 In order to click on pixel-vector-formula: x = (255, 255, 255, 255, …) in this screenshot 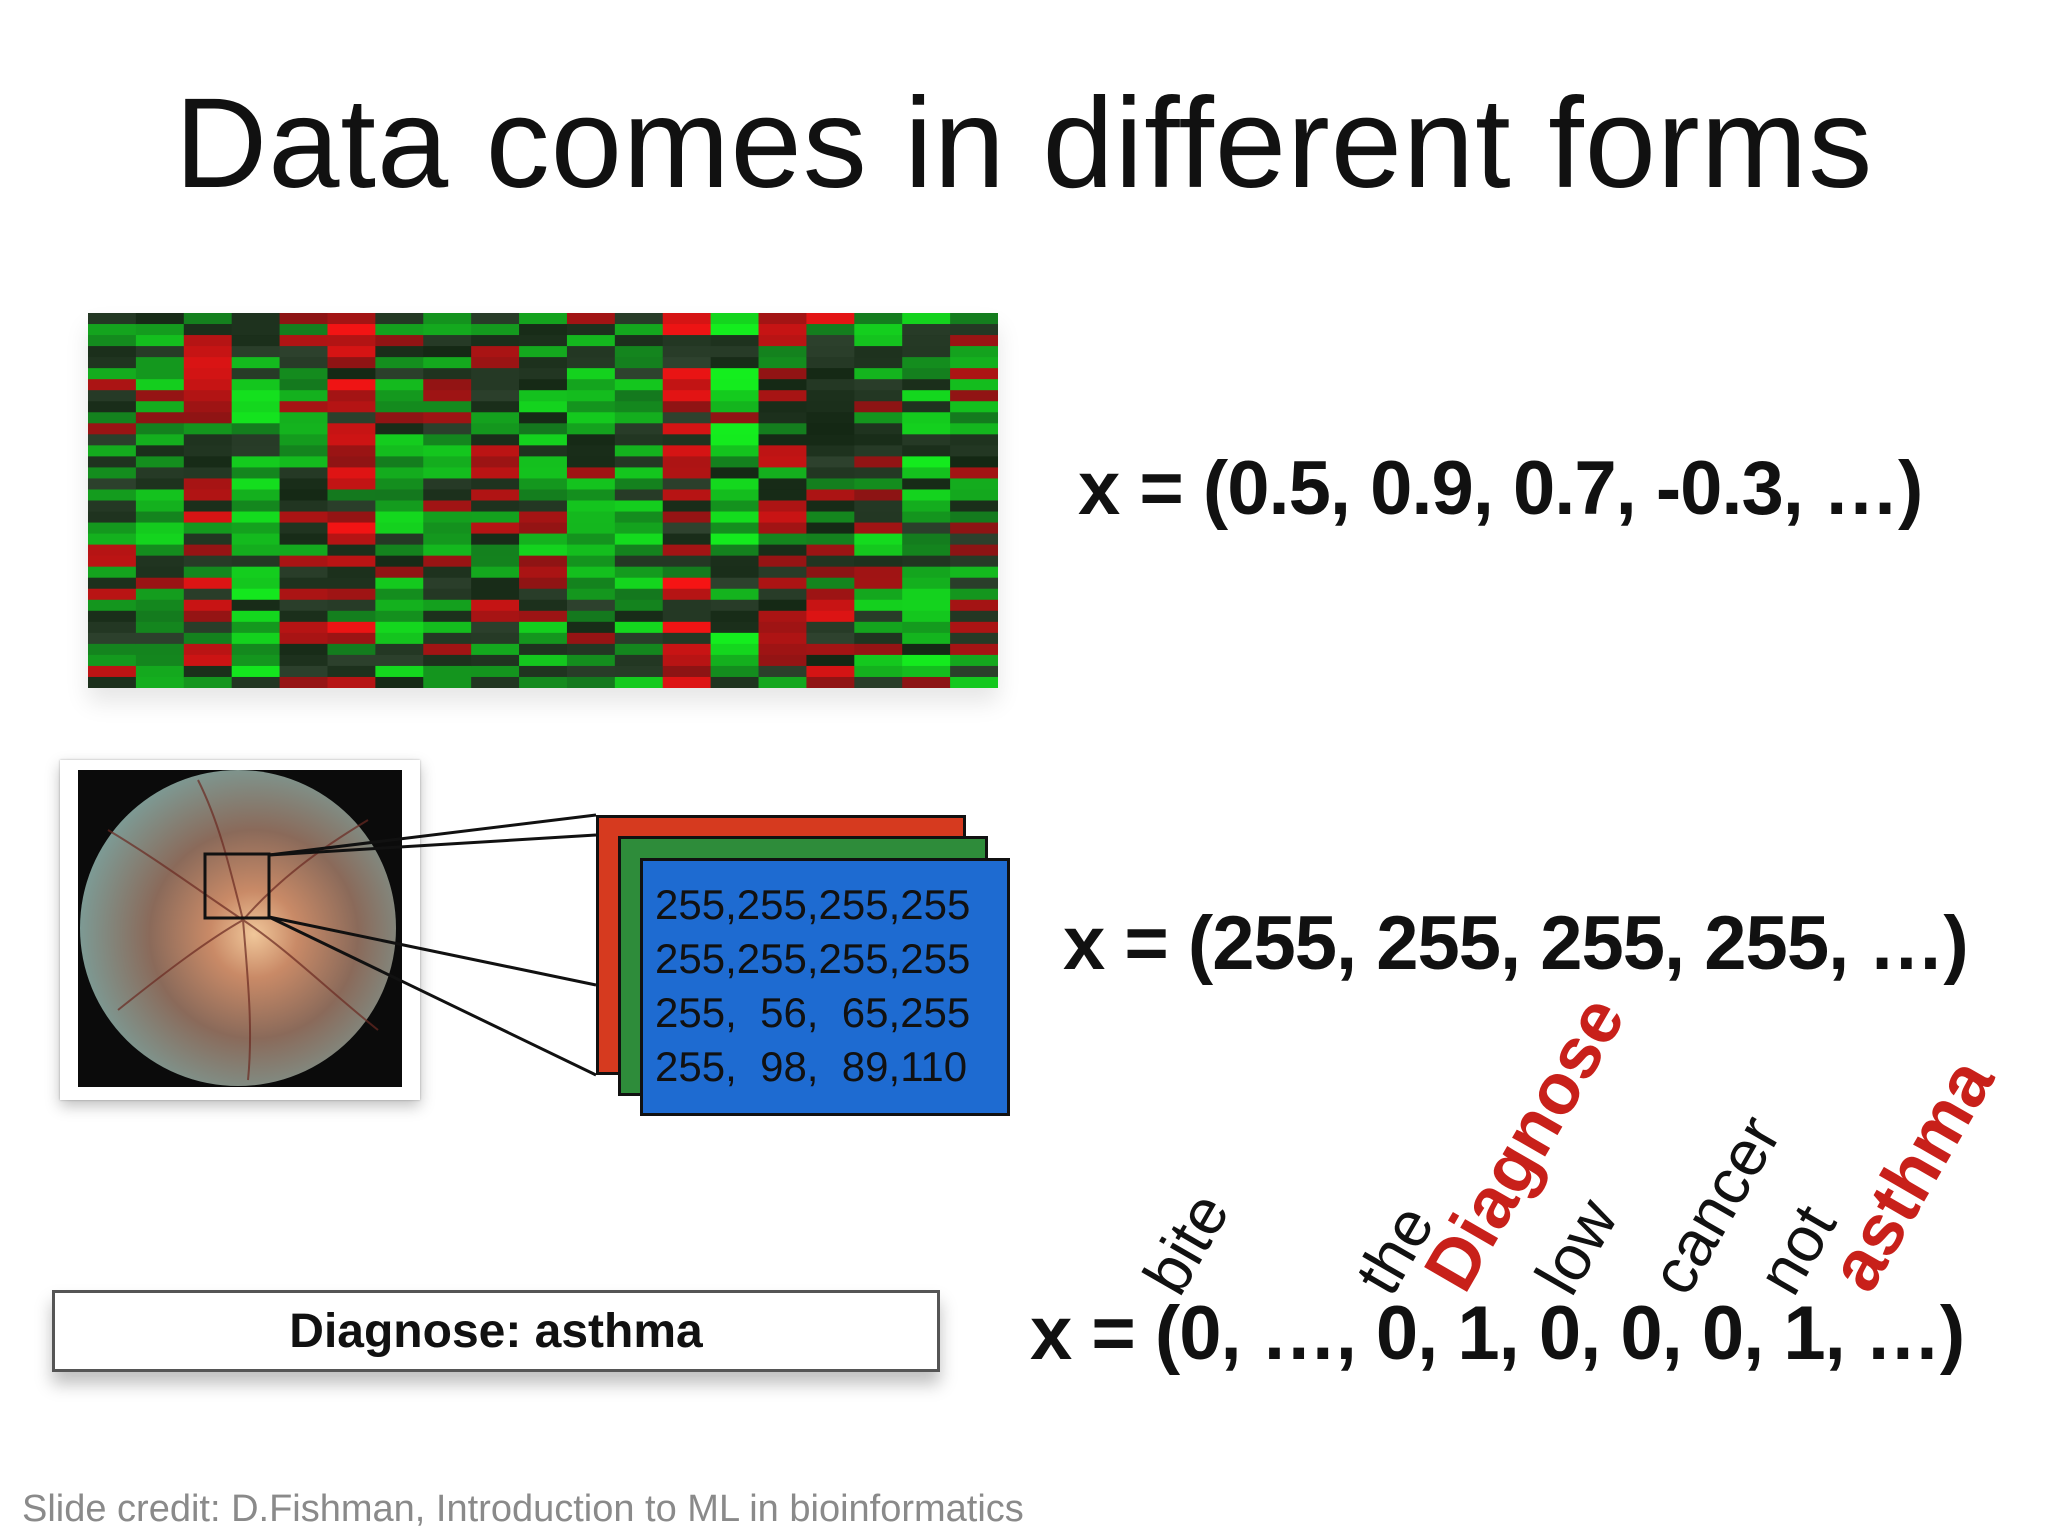, I will do `click(1516, 943)`.